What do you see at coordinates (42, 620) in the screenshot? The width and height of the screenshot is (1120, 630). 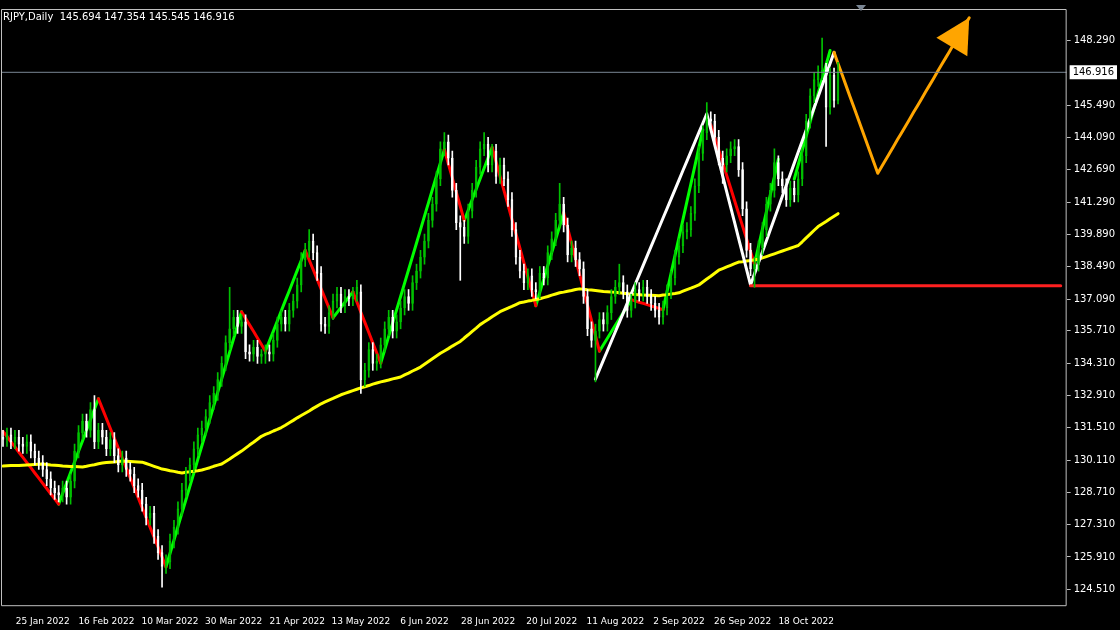 I see `x-tick-label: 25 Jan 2022` at bounding box center [42, 620].